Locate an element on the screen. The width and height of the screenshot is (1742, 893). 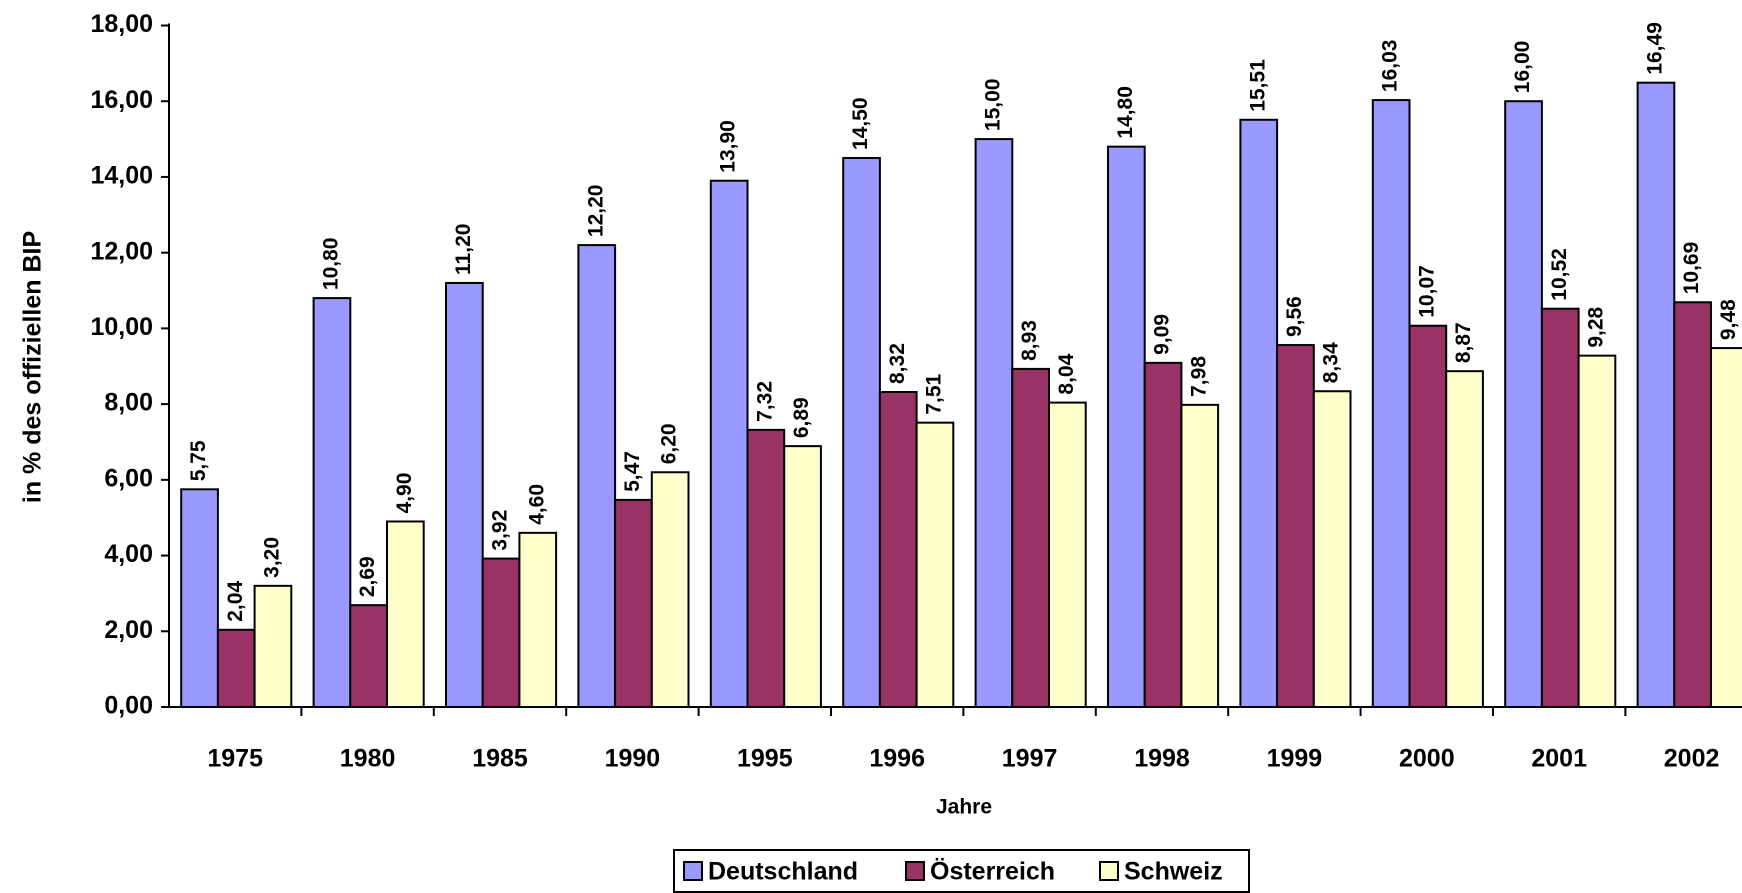
value-label: 8,93 is located at coordinates (1029, 340).